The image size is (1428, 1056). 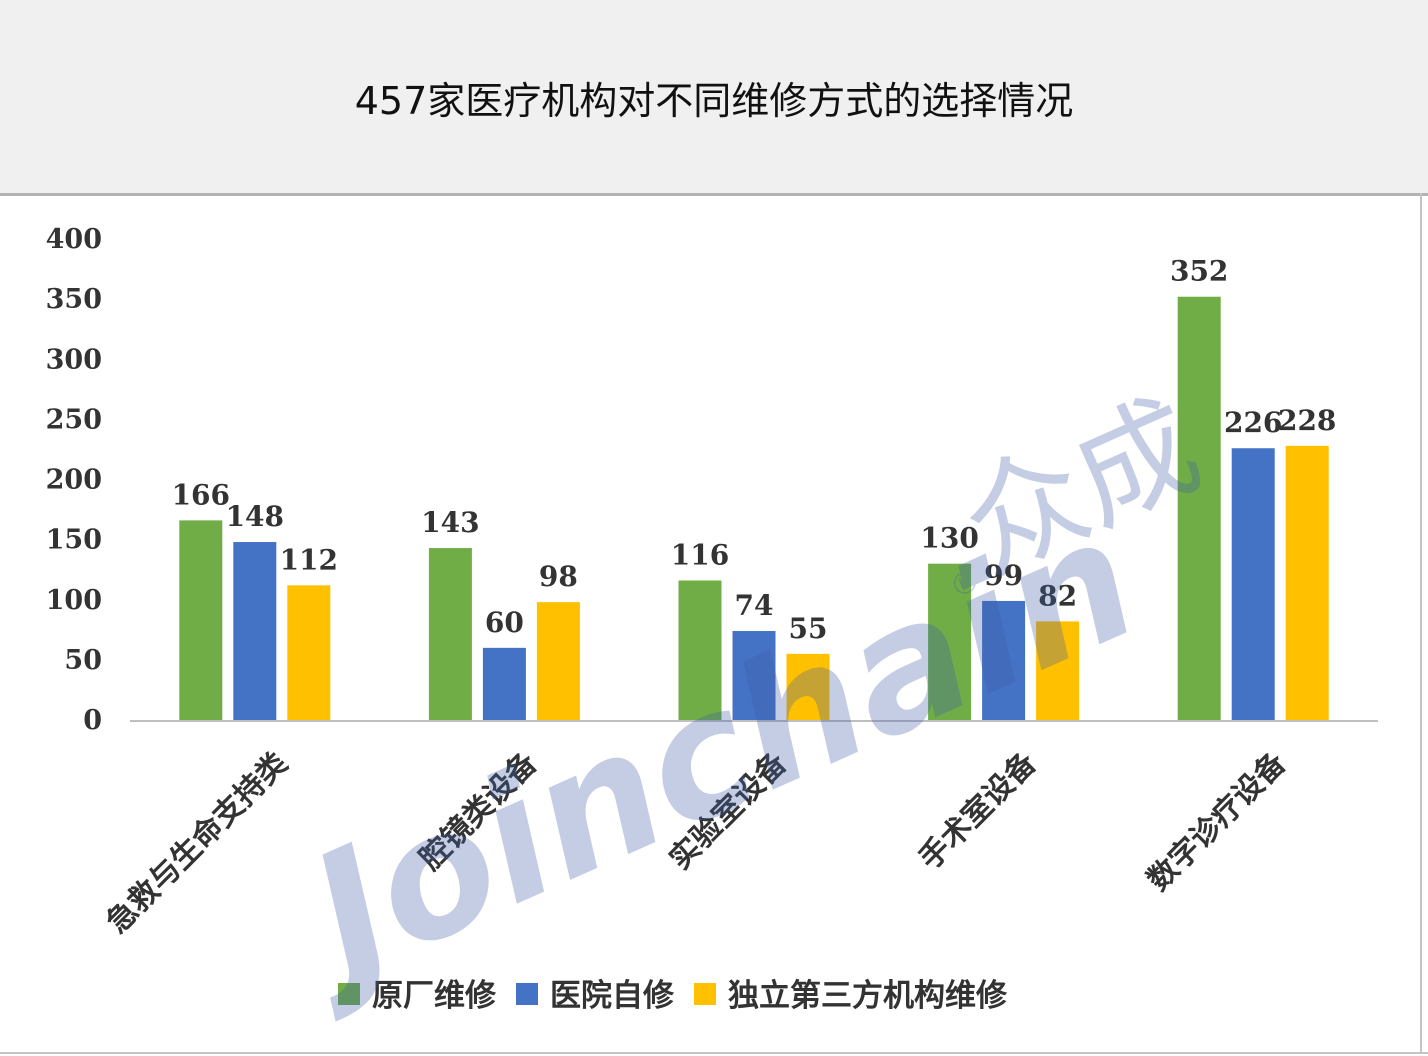 I want to click on legend-label: 医院自修, so click(x=612, y=996).